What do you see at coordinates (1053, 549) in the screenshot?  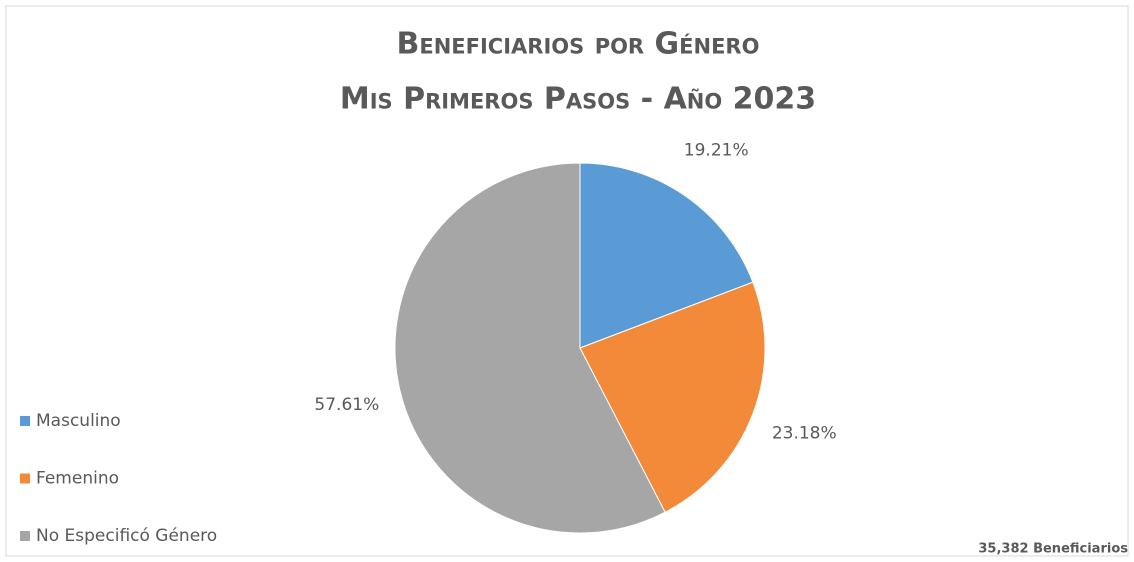 I see `annotation: 35,382 Beneficiarios` at bounding box center [1053, 549].